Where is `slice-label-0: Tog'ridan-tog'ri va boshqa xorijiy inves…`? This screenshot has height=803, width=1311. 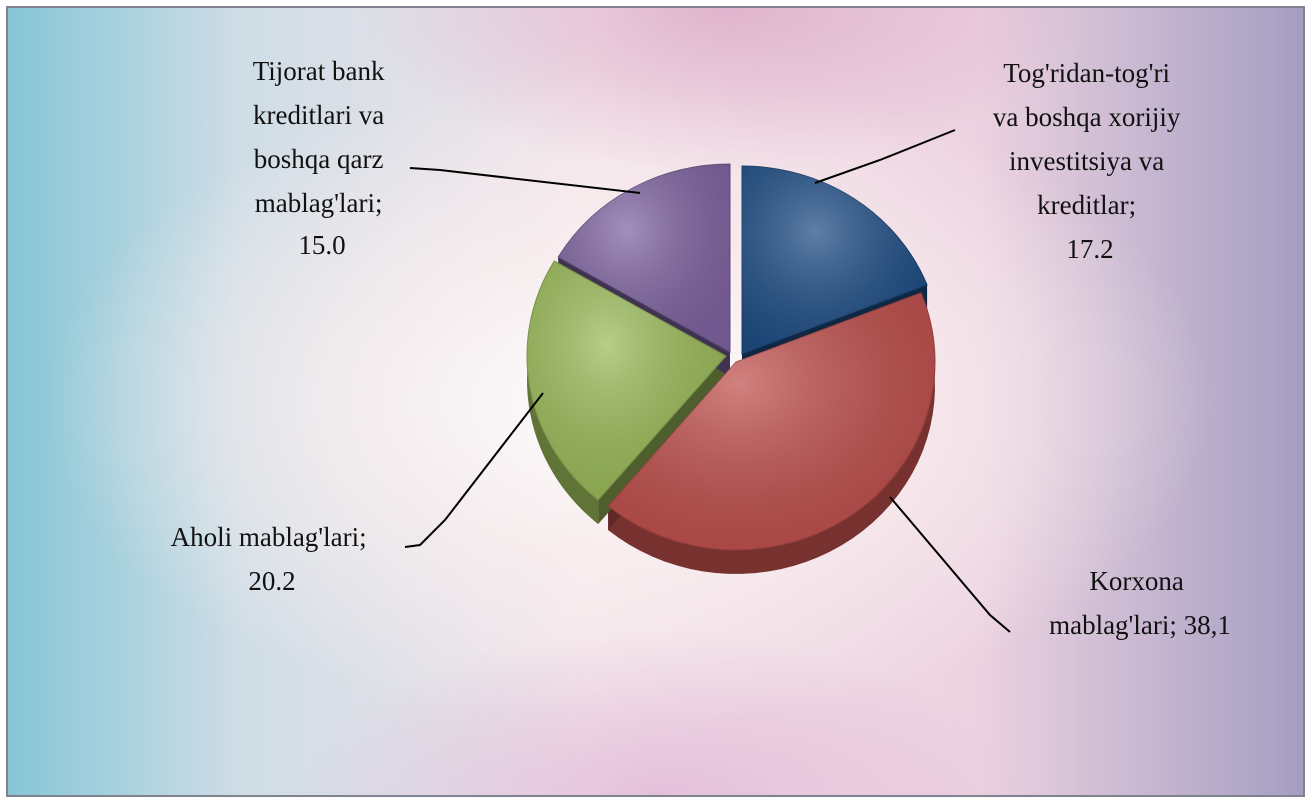 slice-label-0: Tog'ridan-tog'ri va boshqa xorijiy inves… is located at coordinates (1090, 161).